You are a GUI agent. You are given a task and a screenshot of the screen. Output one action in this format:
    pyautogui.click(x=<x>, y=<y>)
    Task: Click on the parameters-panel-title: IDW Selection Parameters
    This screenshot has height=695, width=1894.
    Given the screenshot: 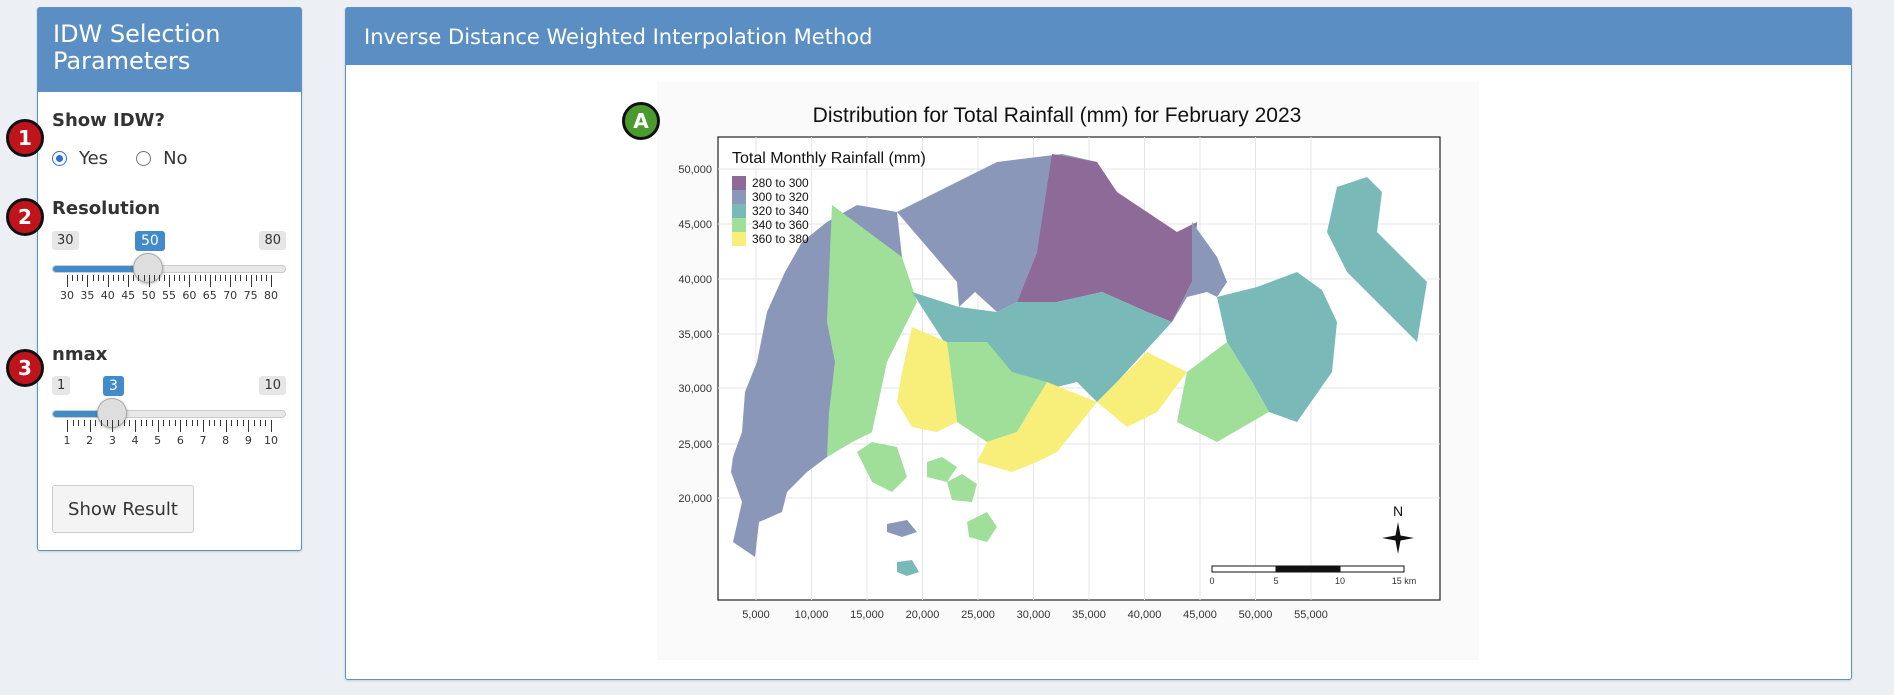 What is the action you would take?
    pyautogui.click(x=169, y=50)
    